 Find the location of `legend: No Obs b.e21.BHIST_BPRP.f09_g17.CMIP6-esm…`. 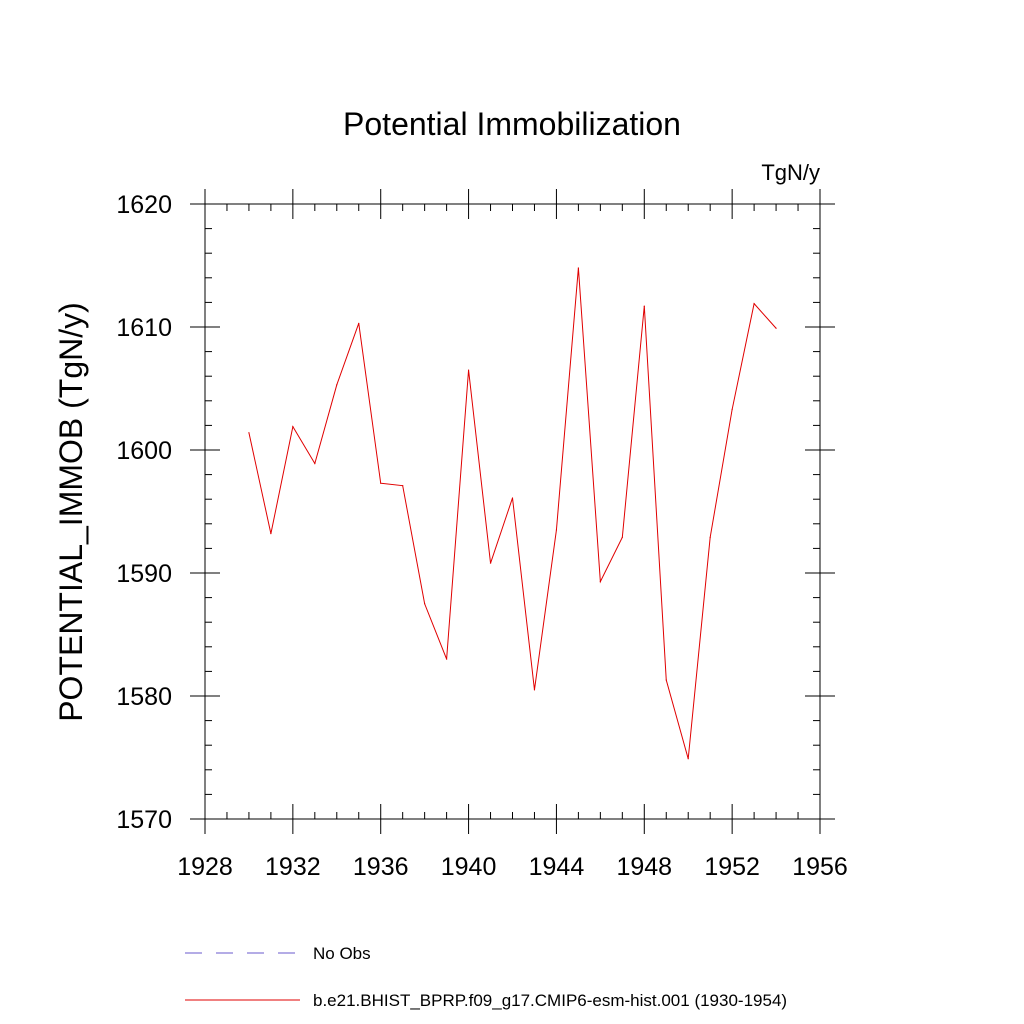

legend: No Obs b.e21.BHIST_BPRP.f09_g17.CMIP6-esm… is located at coordinates (486, 977).